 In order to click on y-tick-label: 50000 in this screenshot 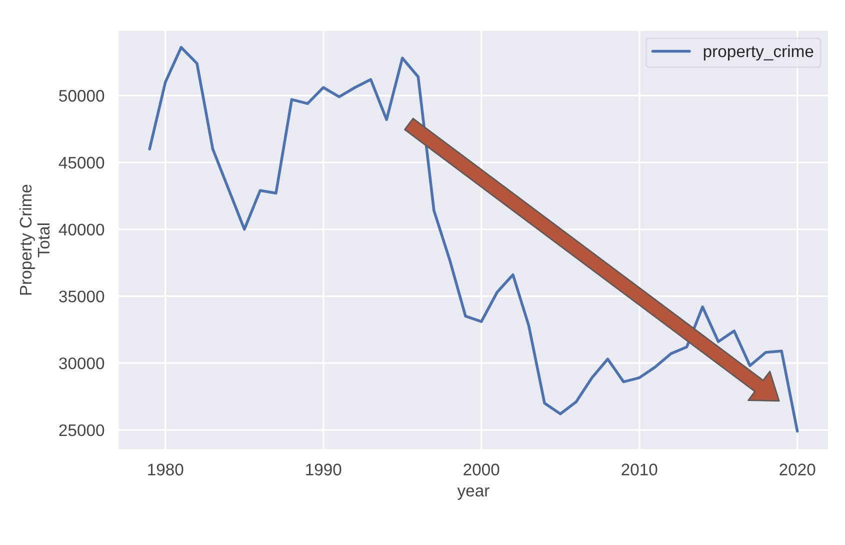, I will do `click(81, 96)`.